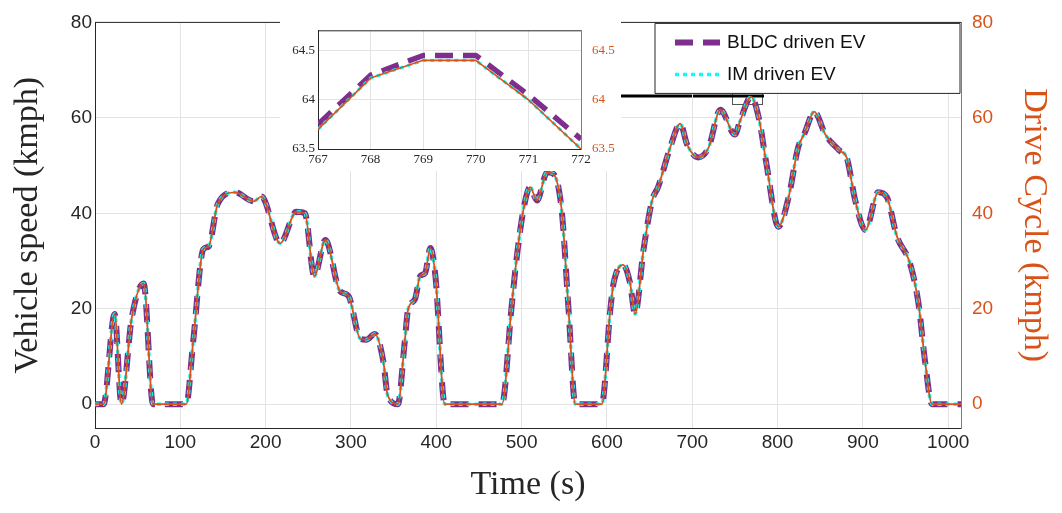 The width and height of the screenshot is (1062, 513). Describe the element at coordinates (692, 441) in the screenshot. I see `x-tick-label: 700` at that location.